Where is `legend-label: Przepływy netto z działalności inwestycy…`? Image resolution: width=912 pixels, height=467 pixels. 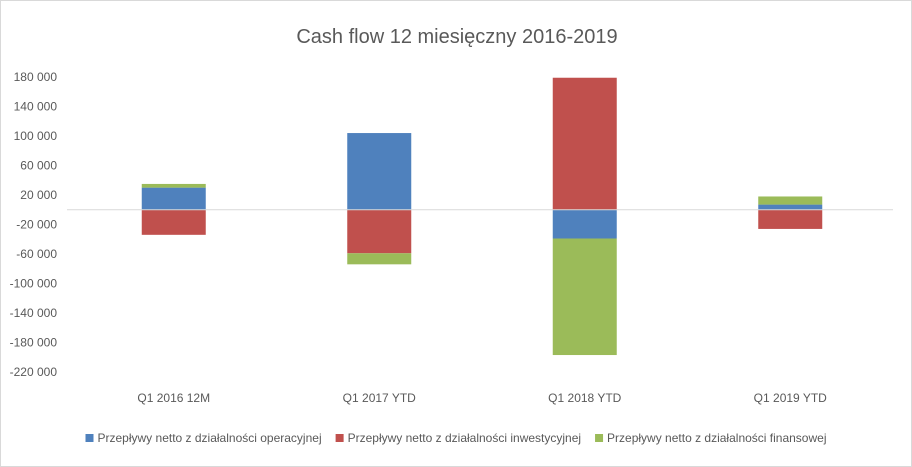 legend-label: Przepływy netto z działalności inwestycy… is located at coordinates (464, 438).